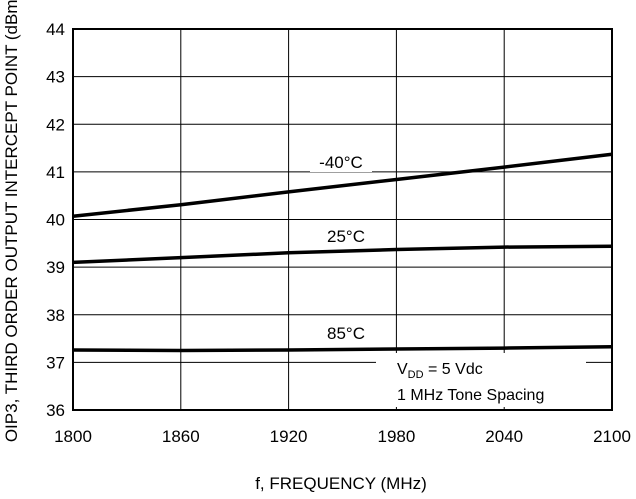 The width and height of the screenshot is (636, 499). Describe the element at coordinates (346, 236) in the screenshot. I see `series-label-25: 25°C` at that location.